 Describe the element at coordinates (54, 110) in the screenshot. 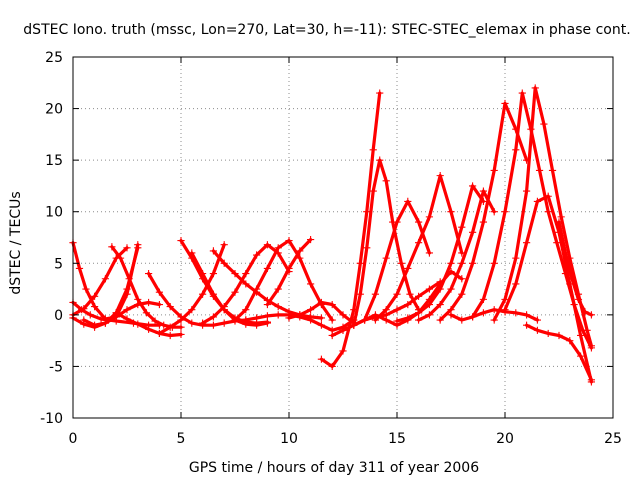

I see `y-tick-label: 20` at that location.